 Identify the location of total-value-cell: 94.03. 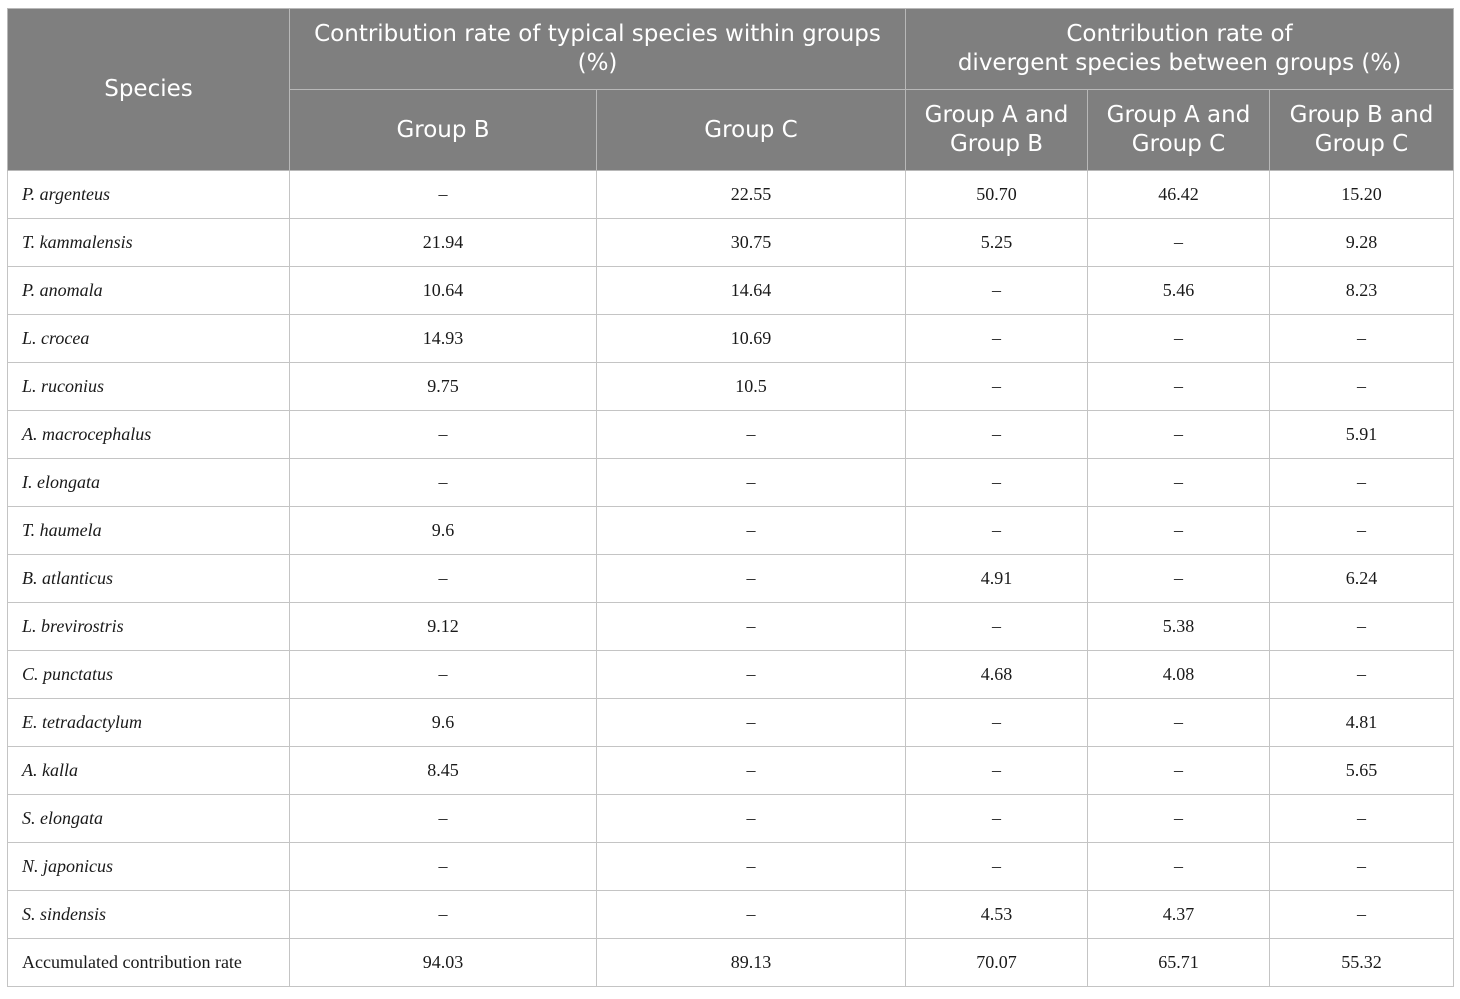
(443, 962).